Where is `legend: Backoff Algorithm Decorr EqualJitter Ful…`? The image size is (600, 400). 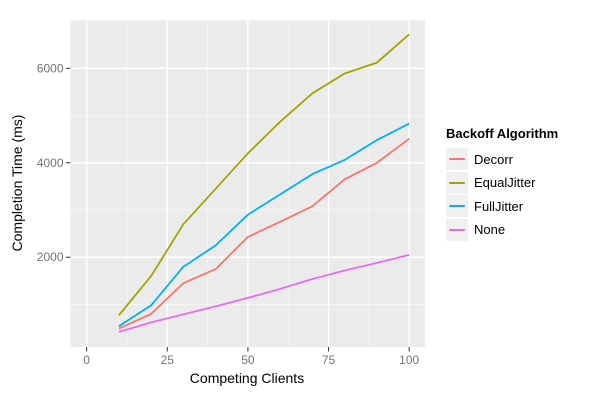 legend: Backoff Algorithm Decorr EqualJitter Ful… is located at coordinates (502, 184).